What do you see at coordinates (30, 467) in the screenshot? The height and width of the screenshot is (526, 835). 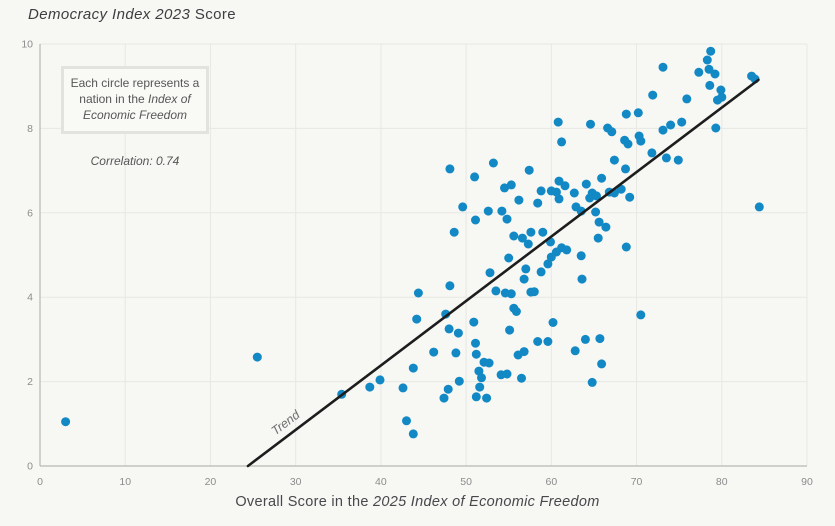 I see `y-tick-label: 0` at bounding box center [30, 467].